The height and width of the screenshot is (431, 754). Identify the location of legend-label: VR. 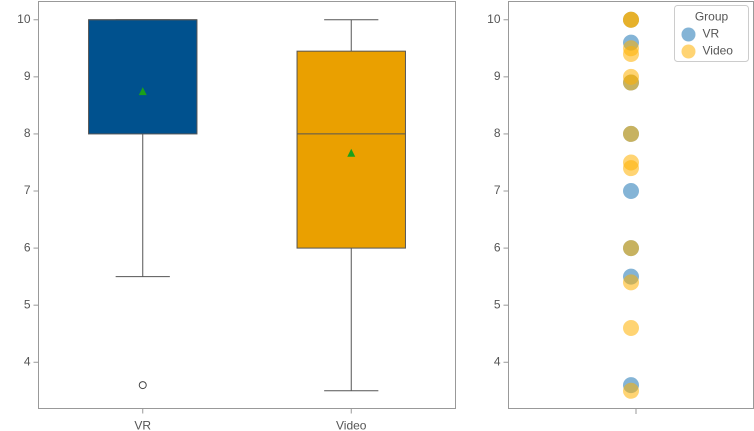
(711, 34).